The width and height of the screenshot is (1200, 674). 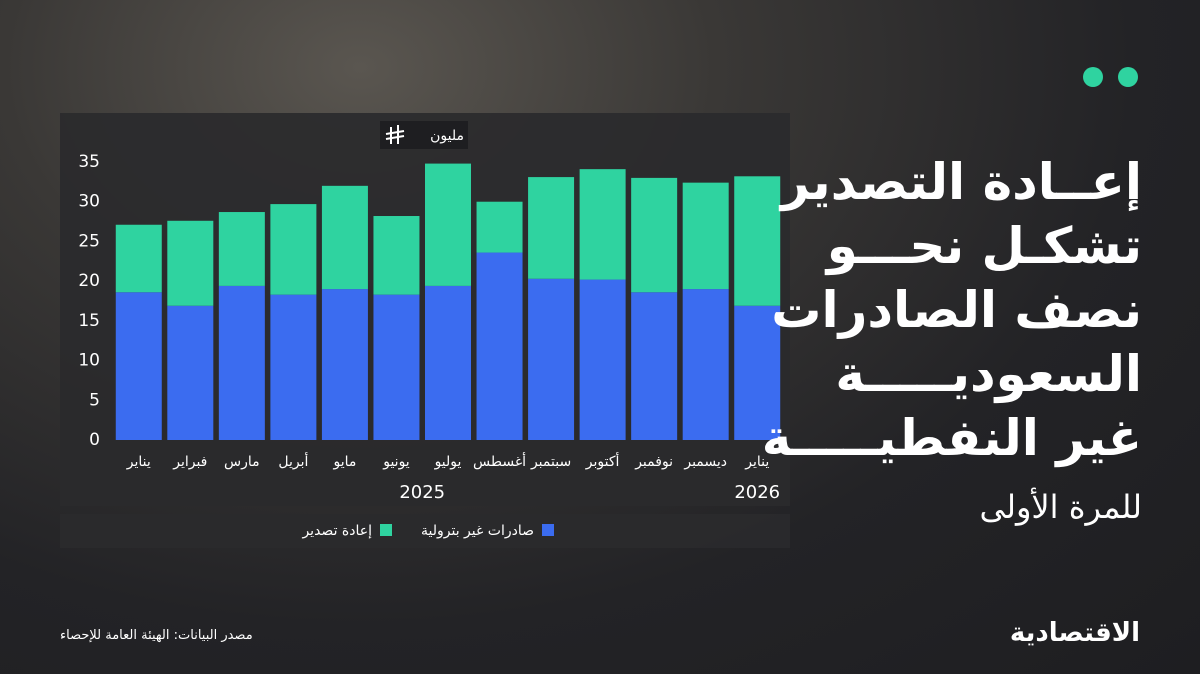 What do you see at coordinates (293, 461) in the screenshot?
I see `x-tick-label: أبريل` at bounding box center [293, 461].